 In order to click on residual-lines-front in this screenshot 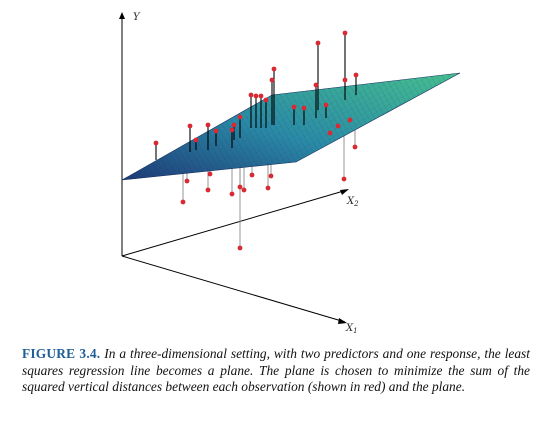, I will do `click(256, 96)`.